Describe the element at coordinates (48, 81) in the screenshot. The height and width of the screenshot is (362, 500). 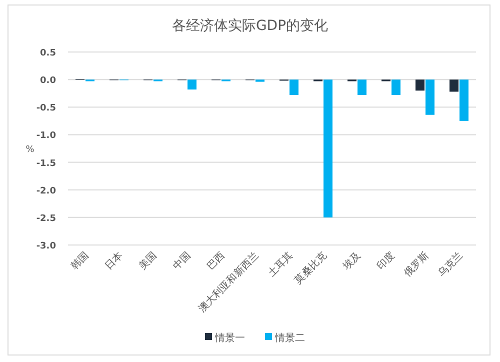
I see `y-tick-label: 0.0` at that location.